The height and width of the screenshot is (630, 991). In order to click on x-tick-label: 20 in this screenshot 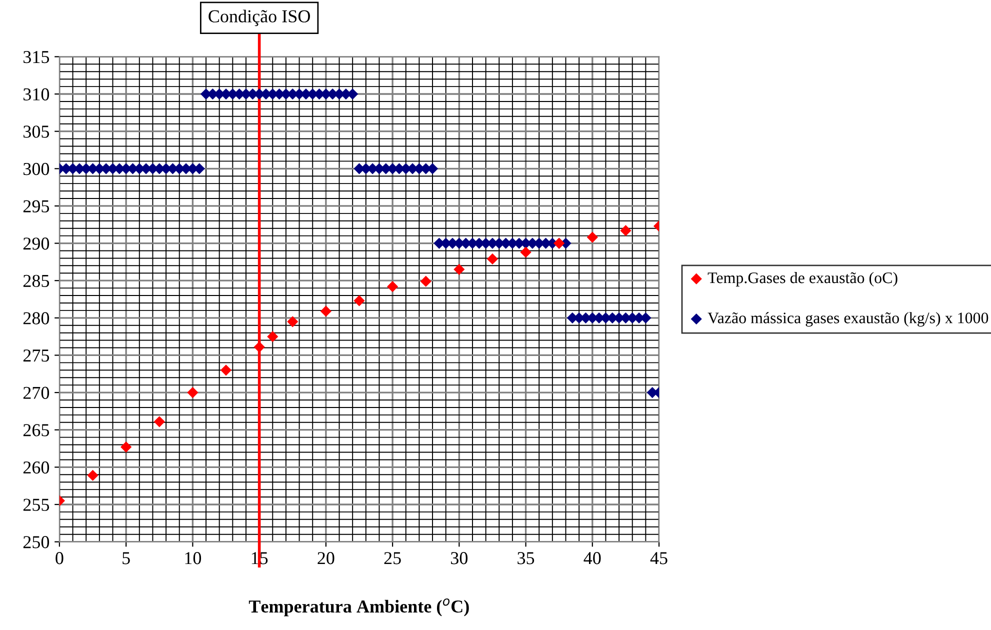, I will do `click(326, 558)`.